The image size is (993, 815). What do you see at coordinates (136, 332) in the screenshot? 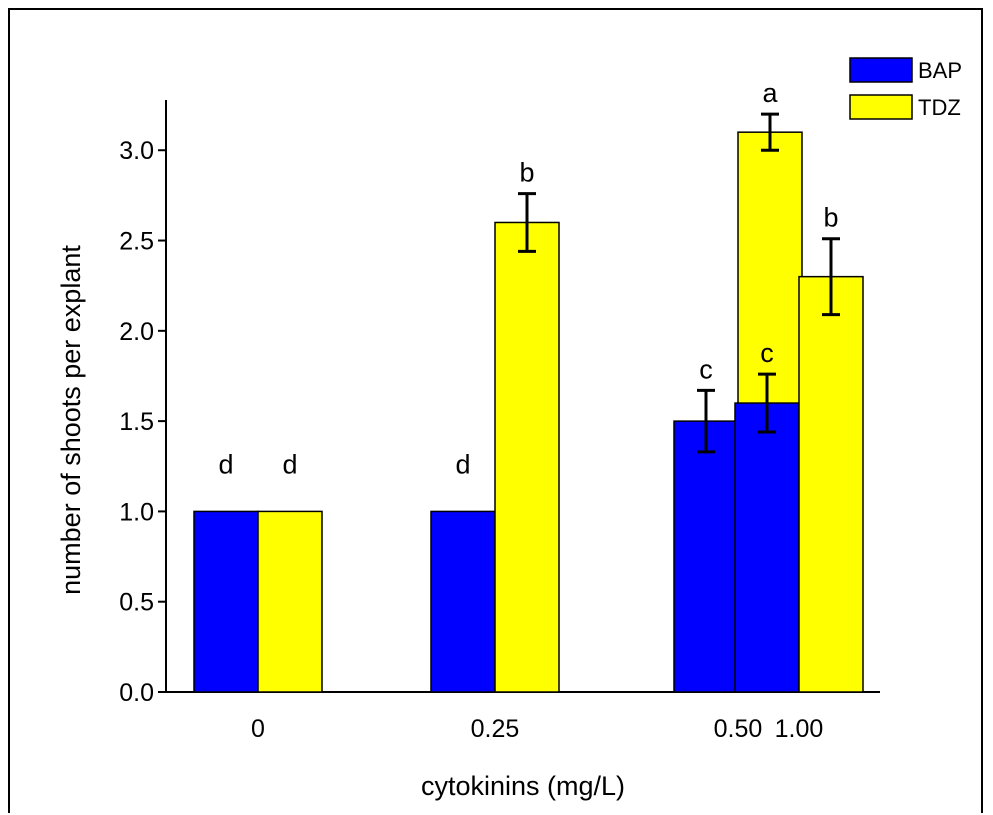
I see `y-tick-label: 2.0` at bounding box center [136, 332].